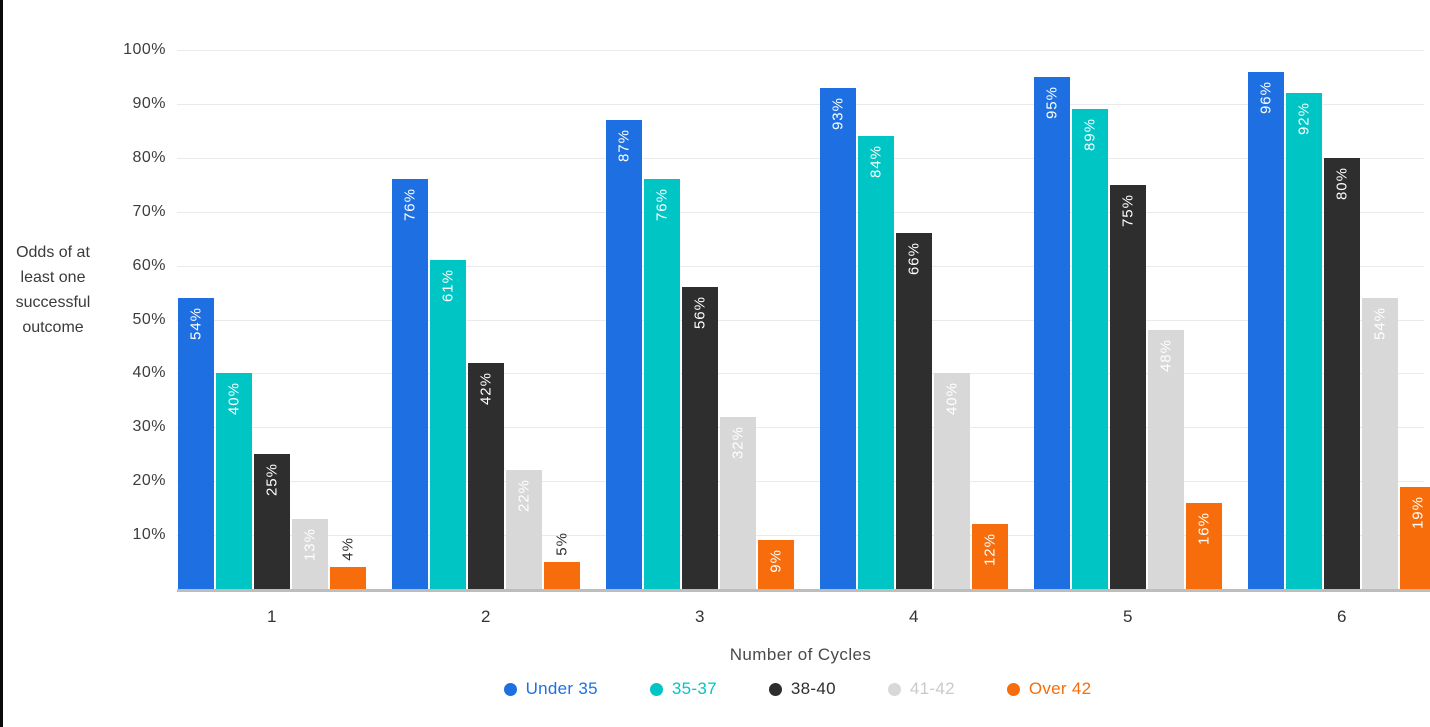 The image size is (1430, 727). I want to click on y-tick-label: 70%, so click(149, 211).